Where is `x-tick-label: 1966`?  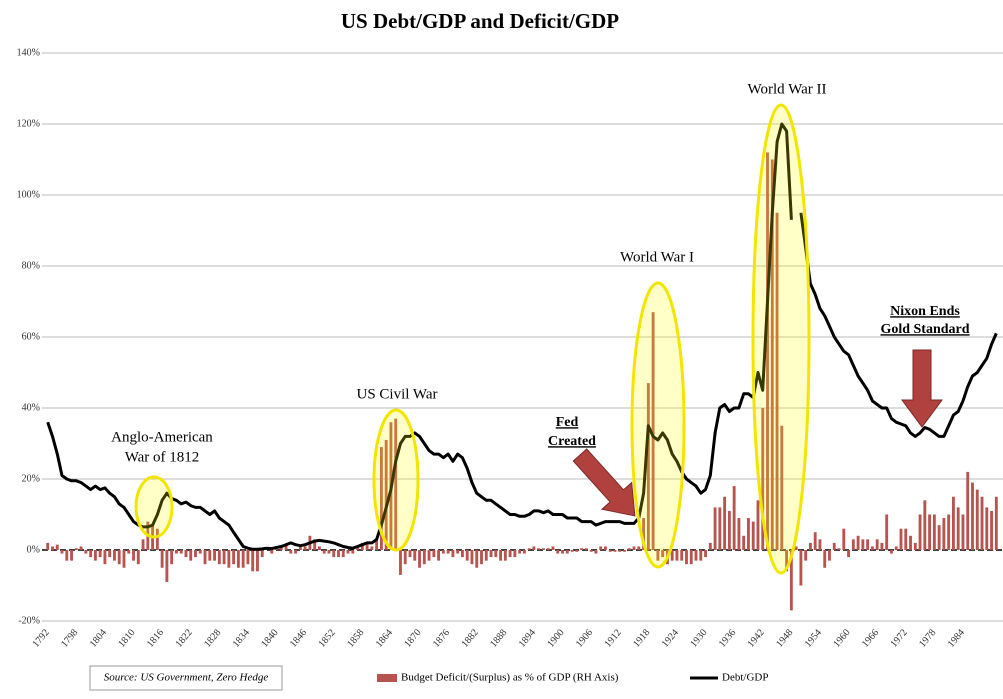 x-tick-label: 1966 is located at coordinates (870, 638).